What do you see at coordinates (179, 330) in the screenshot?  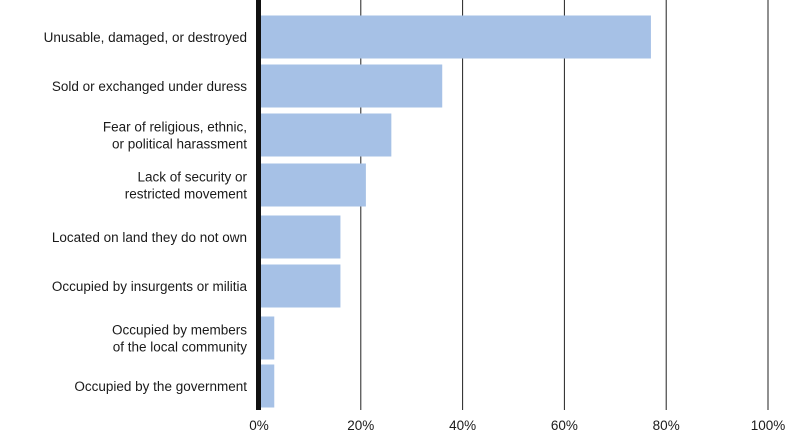 I see `category-label-line: Occupied by members` at bounding box center [179, 330].